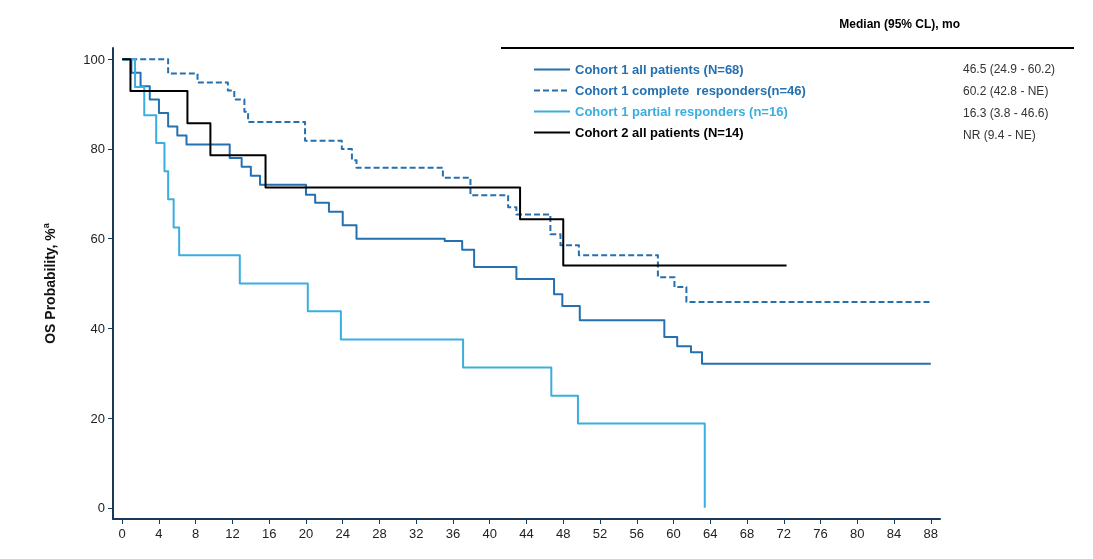 This screenshot has width=1093, height=559. I want to click on x-tick-label: 28, so click(379, 533).